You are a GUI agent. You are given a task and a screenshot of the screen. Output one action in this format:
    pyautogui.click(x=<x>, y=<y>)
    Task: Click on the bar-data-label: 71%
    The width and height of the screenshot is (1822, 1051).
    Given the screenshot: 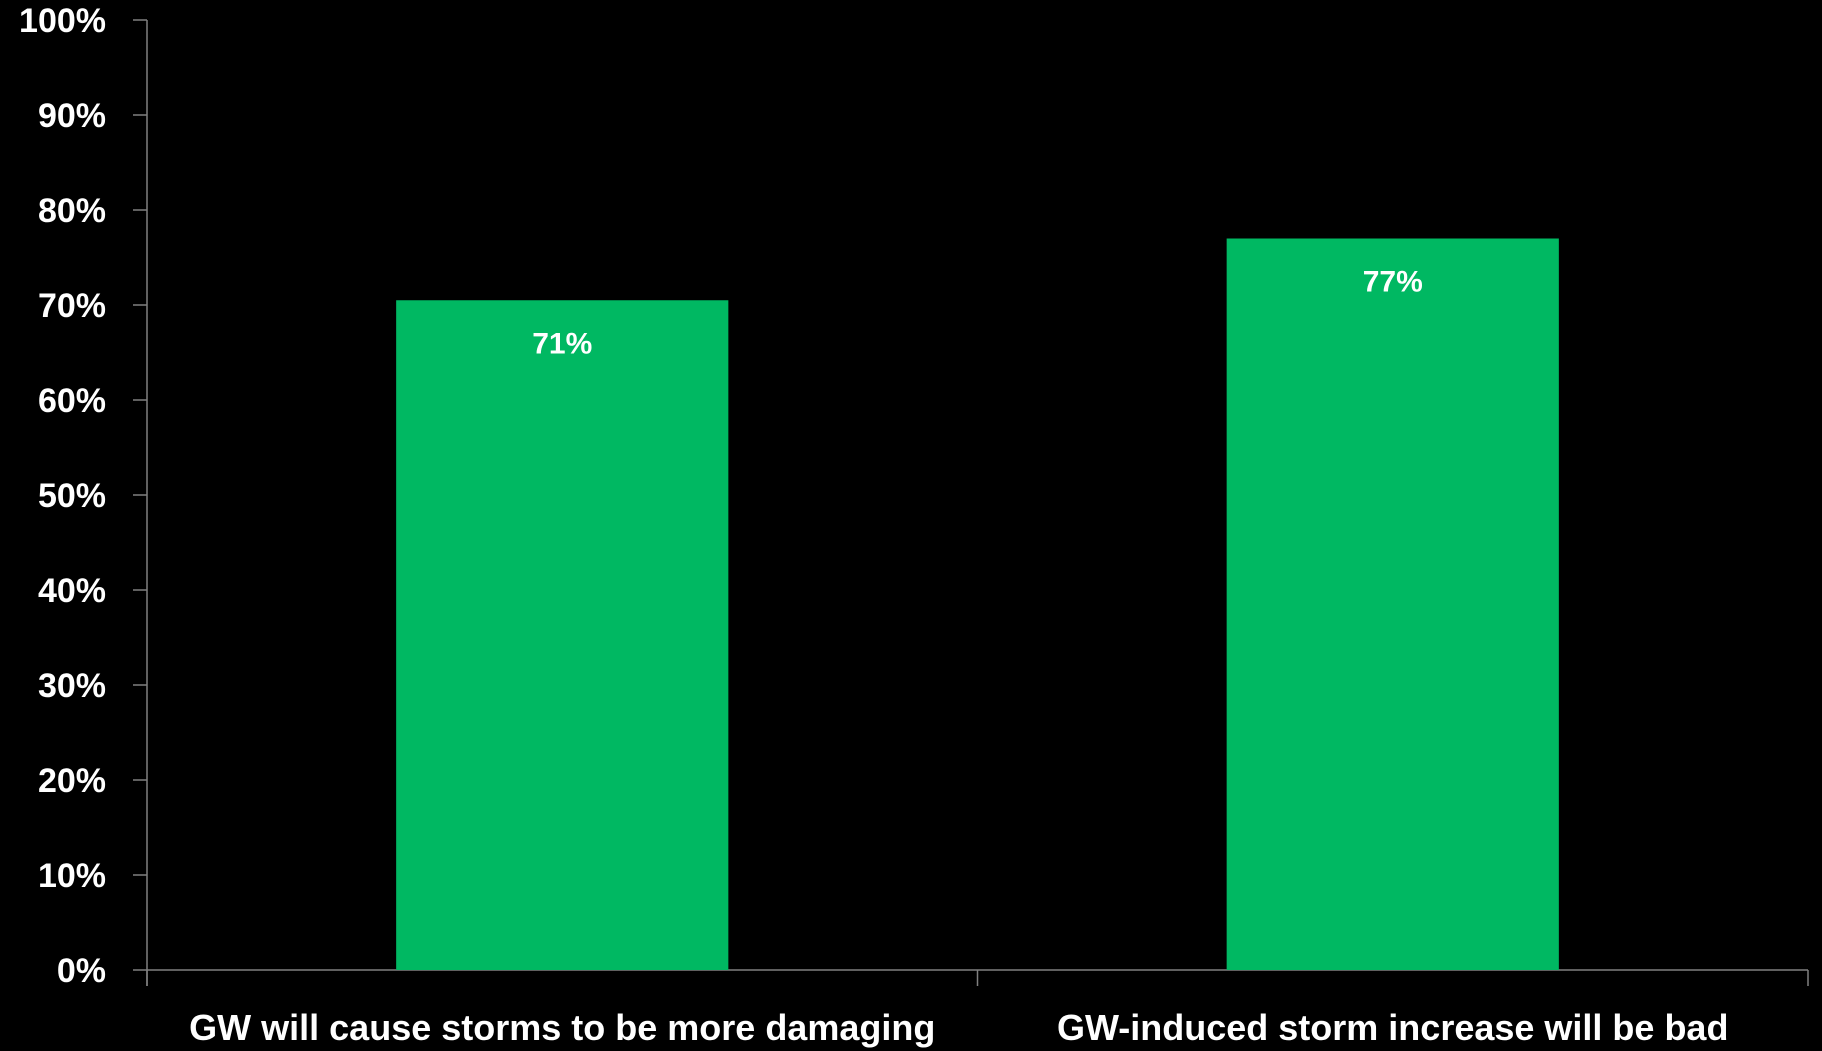 What is the action you would take?
    pyautogui.click(x=562, y=343)
    